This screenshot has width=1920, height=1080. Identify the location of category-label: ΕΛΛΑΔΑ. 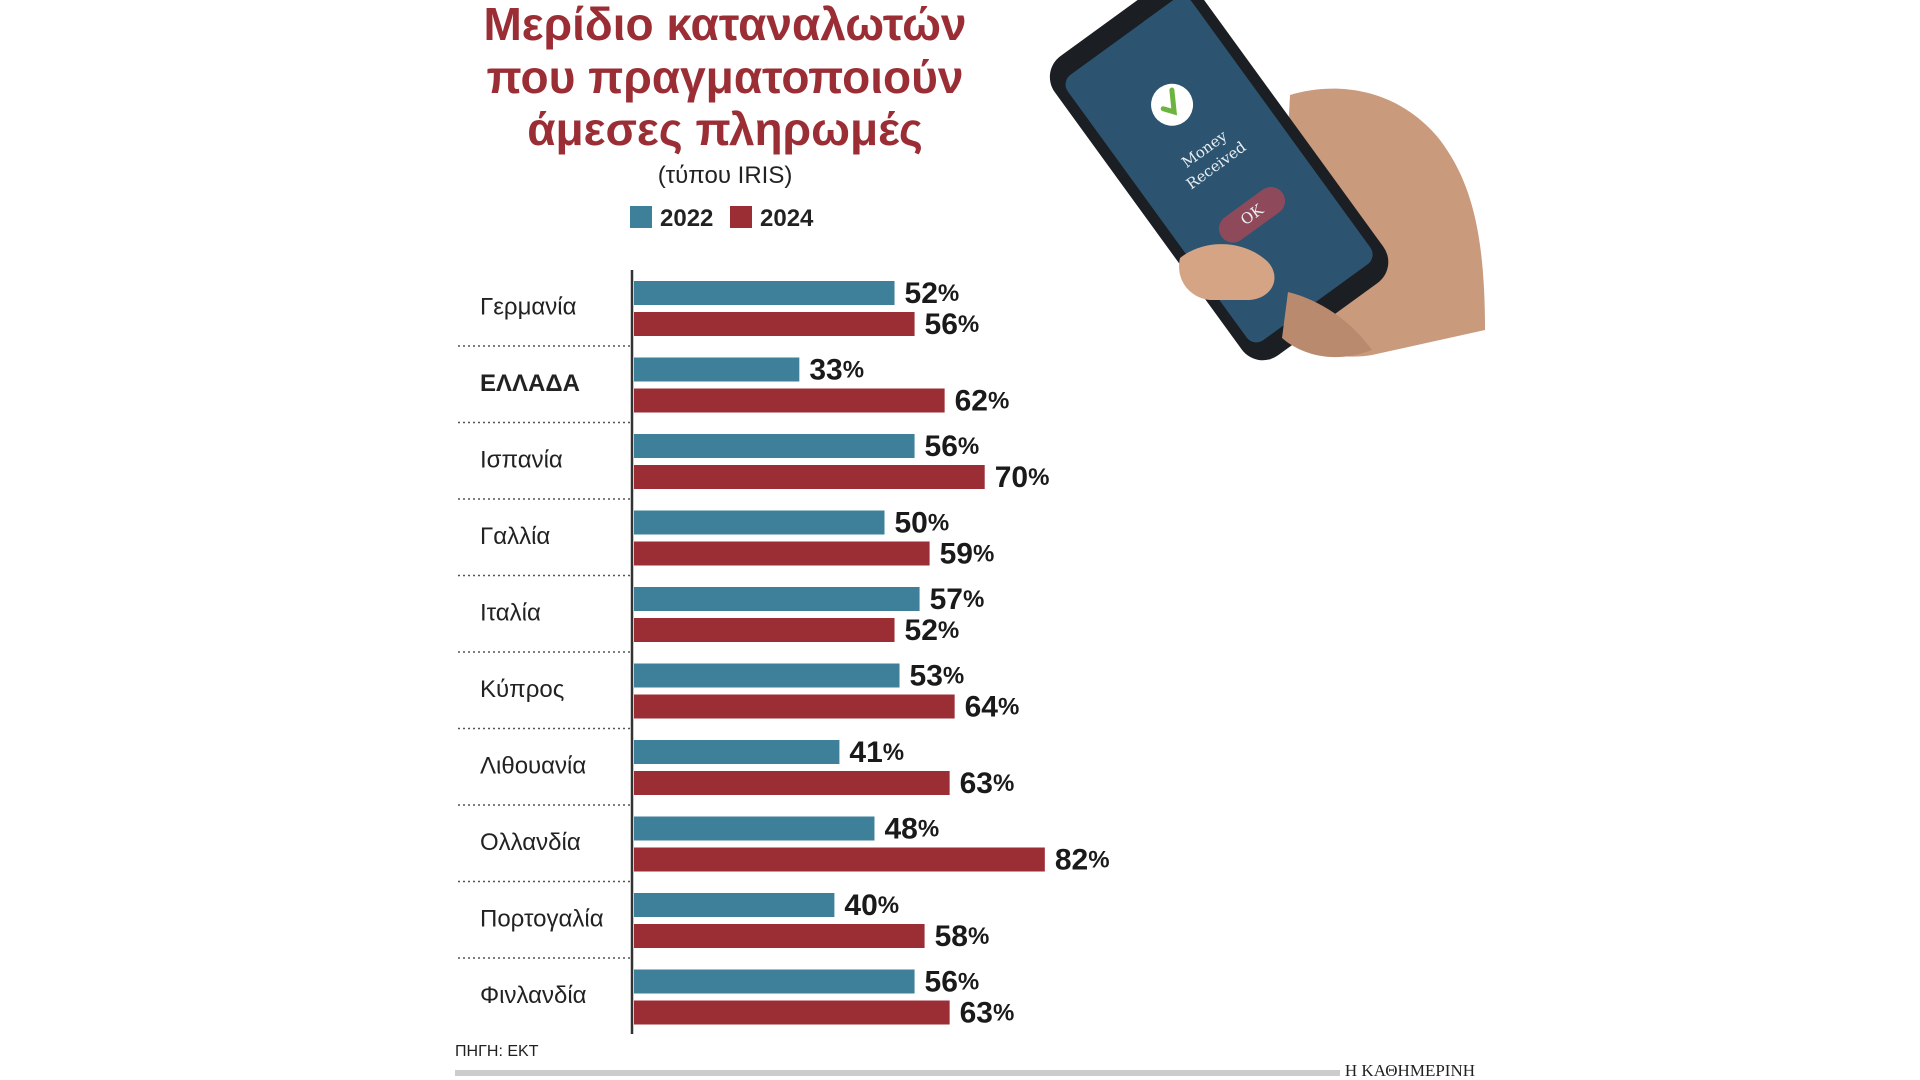
(530, 383).